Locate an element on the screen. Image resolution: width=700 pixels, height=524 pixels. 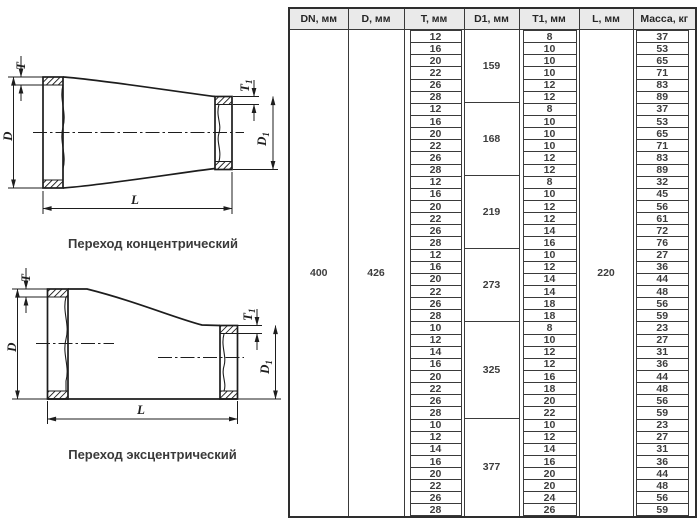
table-row: 26 12 83 is located at coordinates (493, 157).